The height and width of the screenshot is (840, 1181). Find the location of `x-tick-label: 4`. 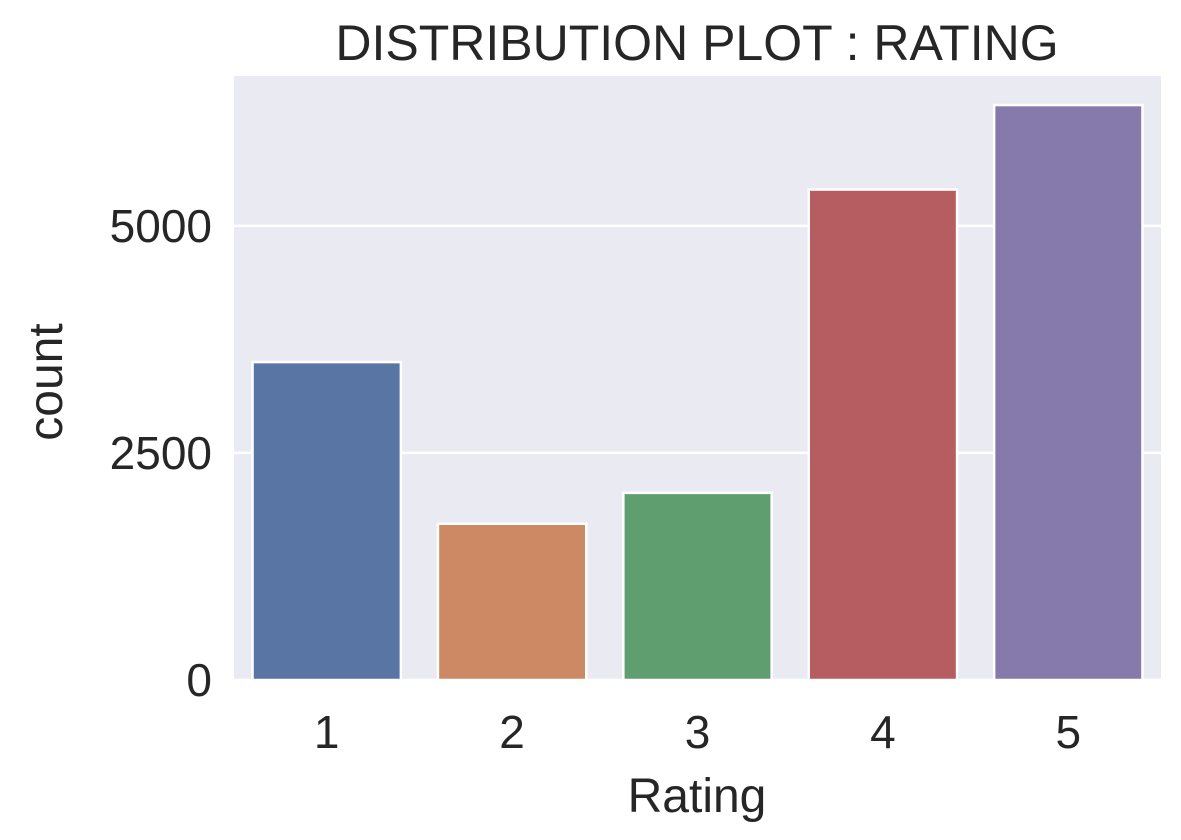

x-tick-label: 4 is located at coordinates (883, 732).